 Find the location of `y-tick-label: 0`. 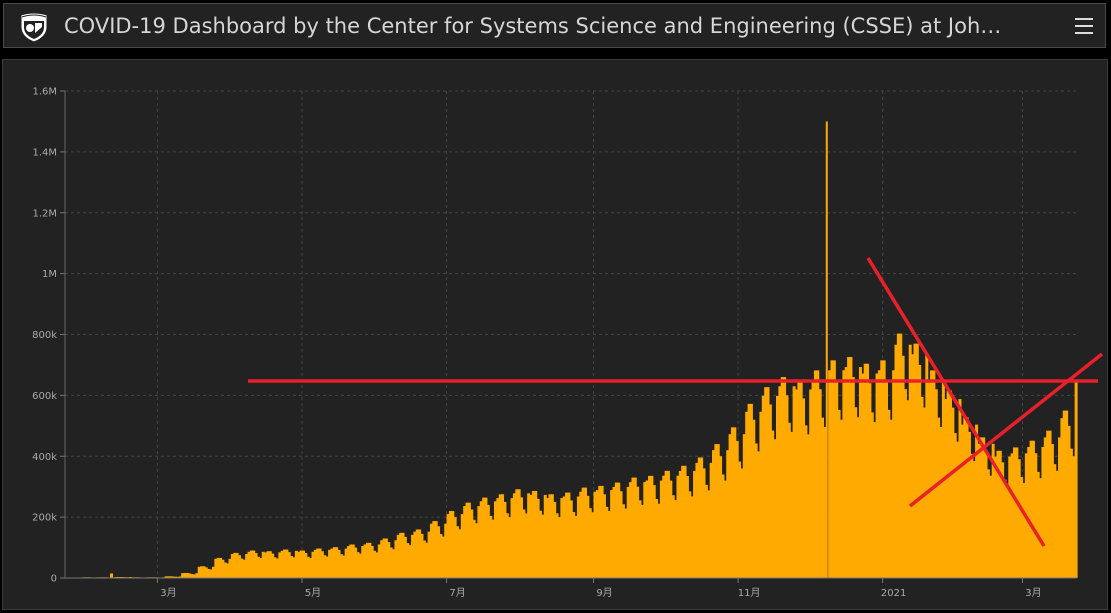

y-tick-label: 0 is located at coordinates (54, 579).